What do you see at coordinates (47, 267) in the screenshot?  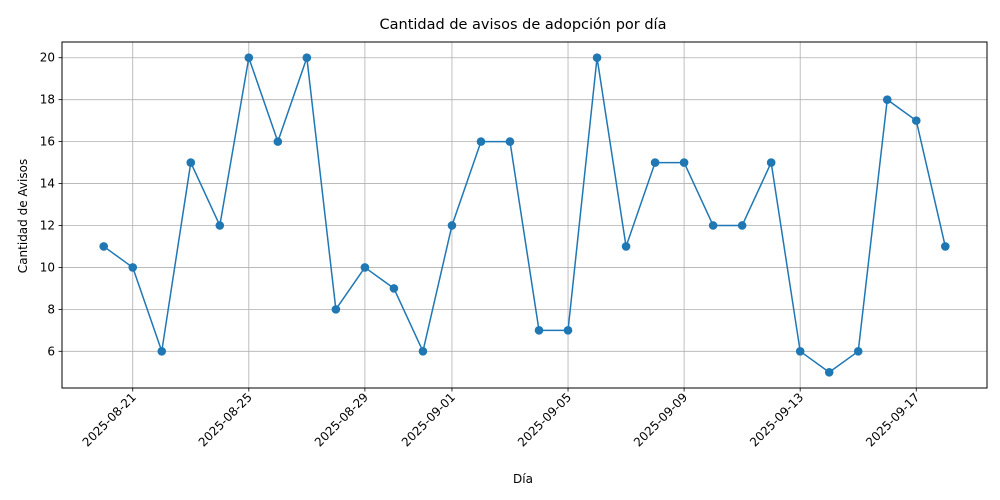 I see `y-tick-label: 10` at bounding box center [47, 267].